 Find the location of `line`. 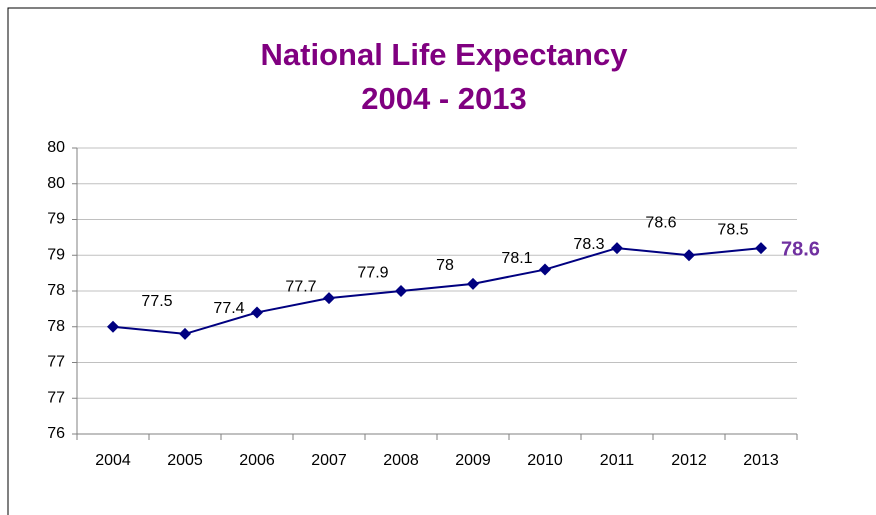

line is located at coordinates (437, 291).